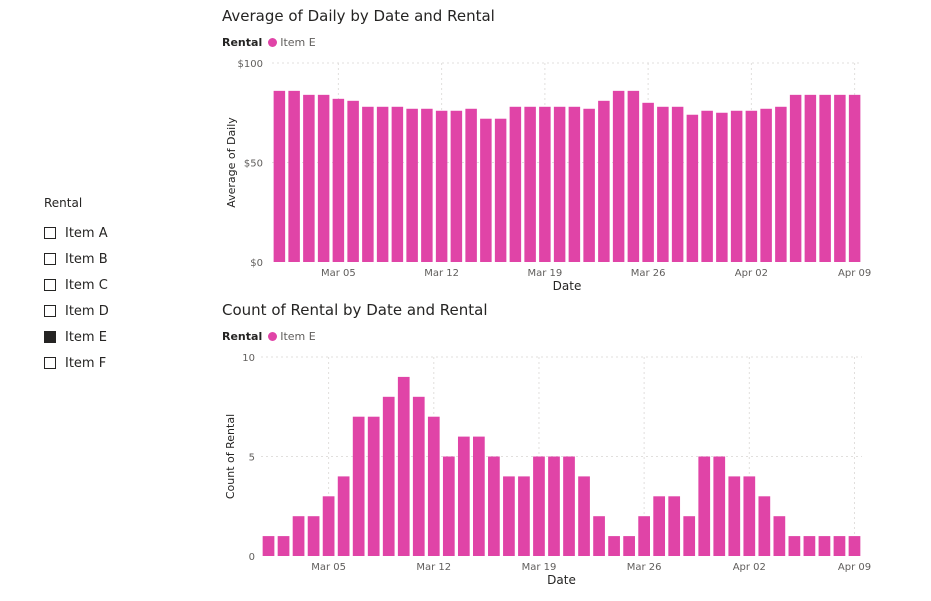 This screenshot has height=601, width=931. I want to click on y-axis-title: Count of Rental, so click(230, 456).